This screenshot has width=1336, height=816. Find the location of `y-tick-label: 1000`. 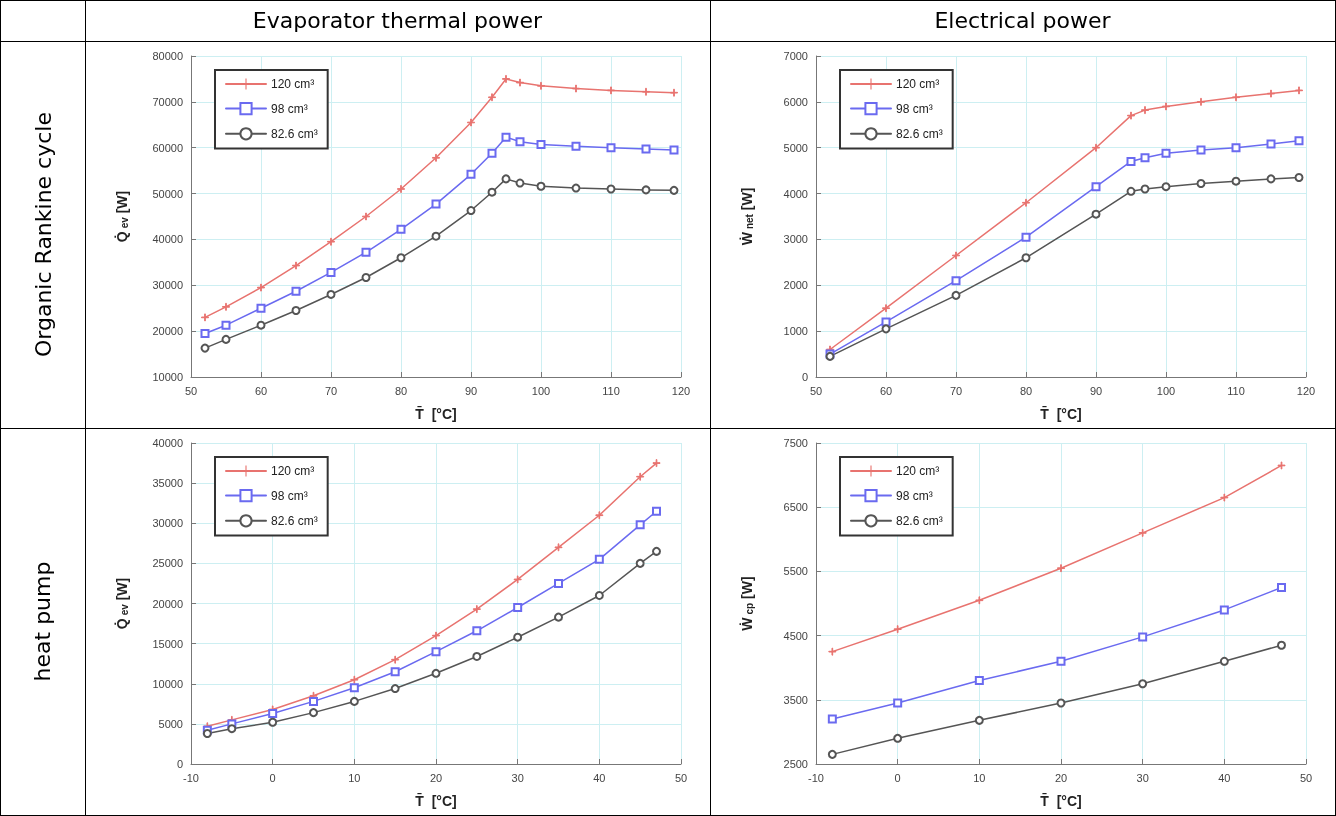

y-tick-label: 1000 is located at coordinates (795, 331).